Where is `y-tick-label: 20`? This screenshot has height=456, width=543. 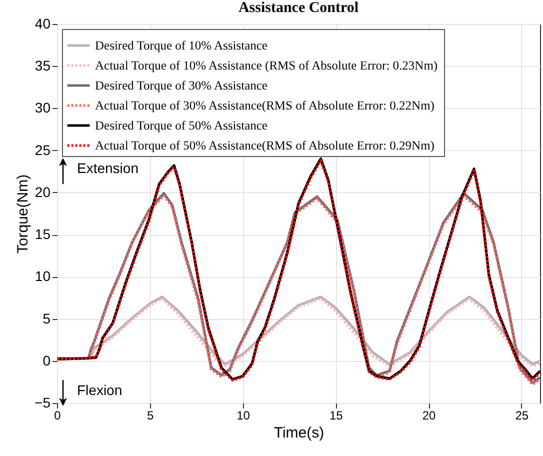 y-tick-label: 20 is located at coordinates (42, 192).